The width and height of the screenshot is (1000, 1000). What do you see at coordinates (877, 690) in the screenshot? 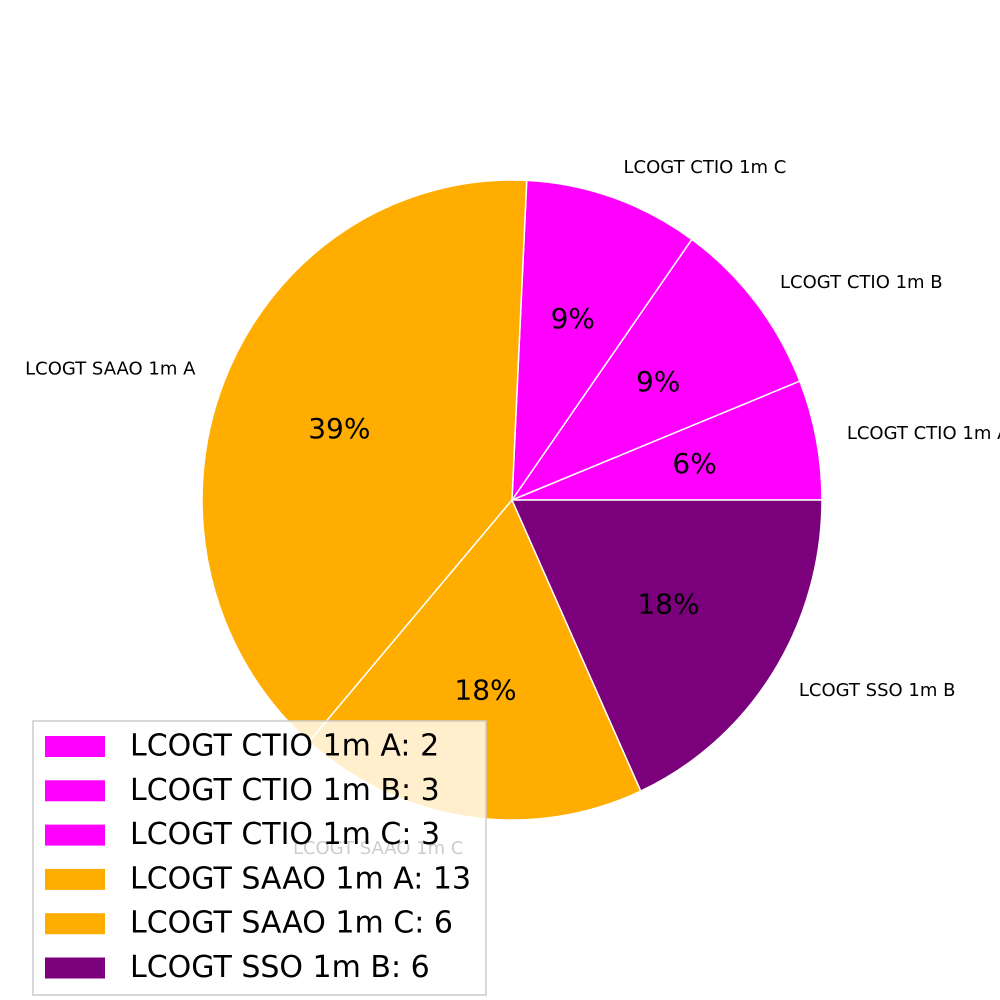
I see `category-label-lcogt-sso-1m-b: LCOGT SSO 1m B` at bounding box center [877, 690].